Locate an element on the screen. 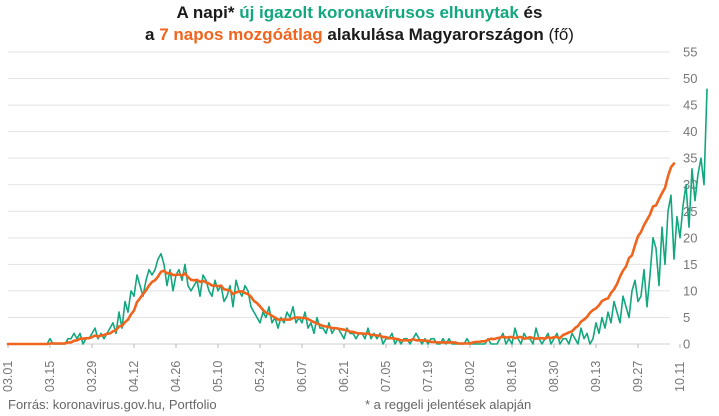  x-tick-label-9: 07.05 is located at coordinates (386, 376).